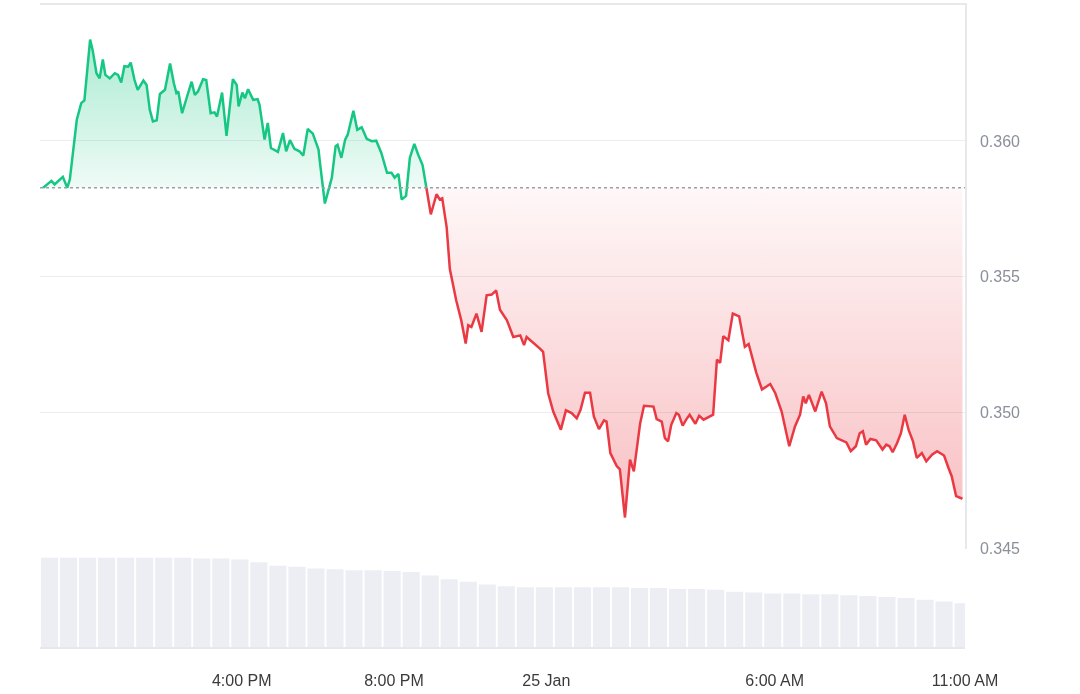 This screenshot has width=1080, height=694. Describe the element at coordinates (1000, 277) in the screenshot. I see `y-tick-label: 0.355` at that location.